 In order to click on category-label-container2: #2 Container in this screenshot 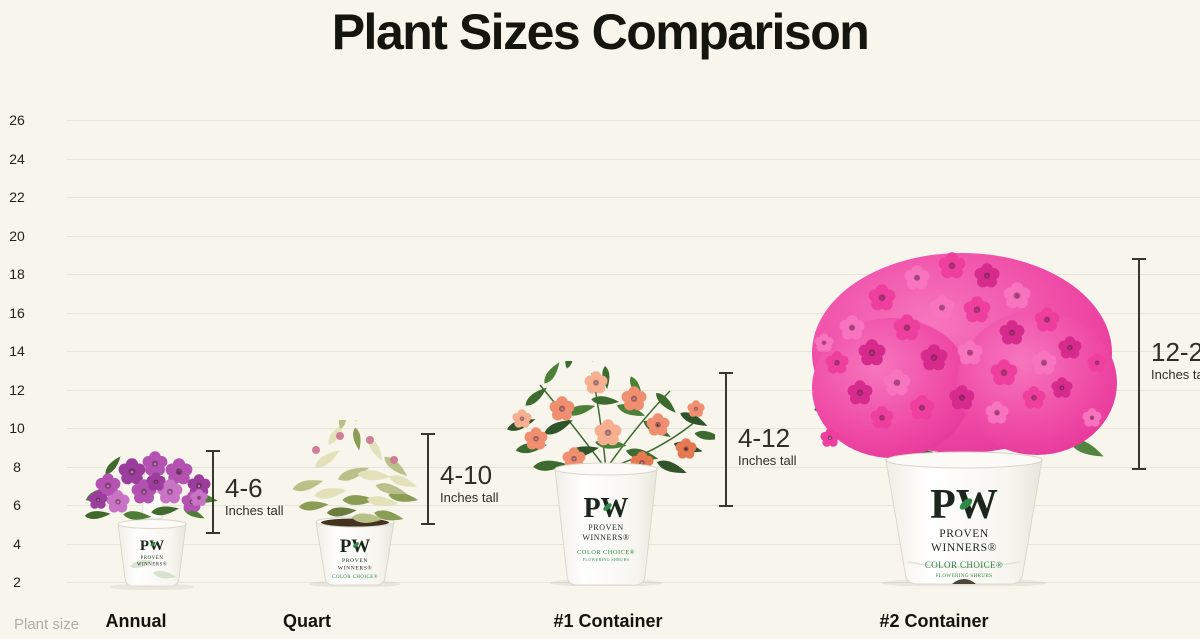, I will do `click(934, 621)`.